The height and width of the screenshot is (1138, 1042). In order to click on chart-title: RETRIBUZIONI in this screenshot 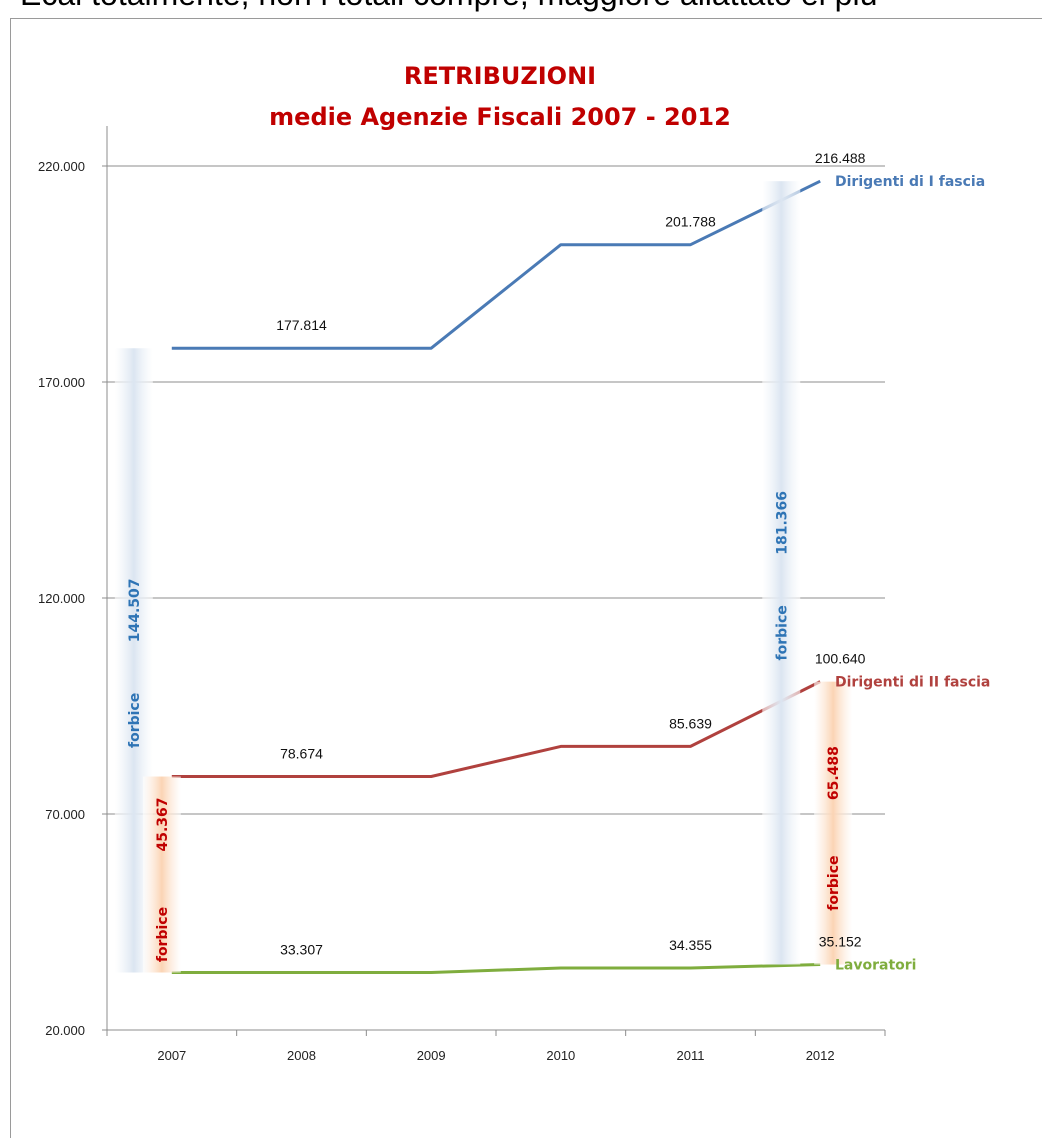, I will do `click(500, 76)`.